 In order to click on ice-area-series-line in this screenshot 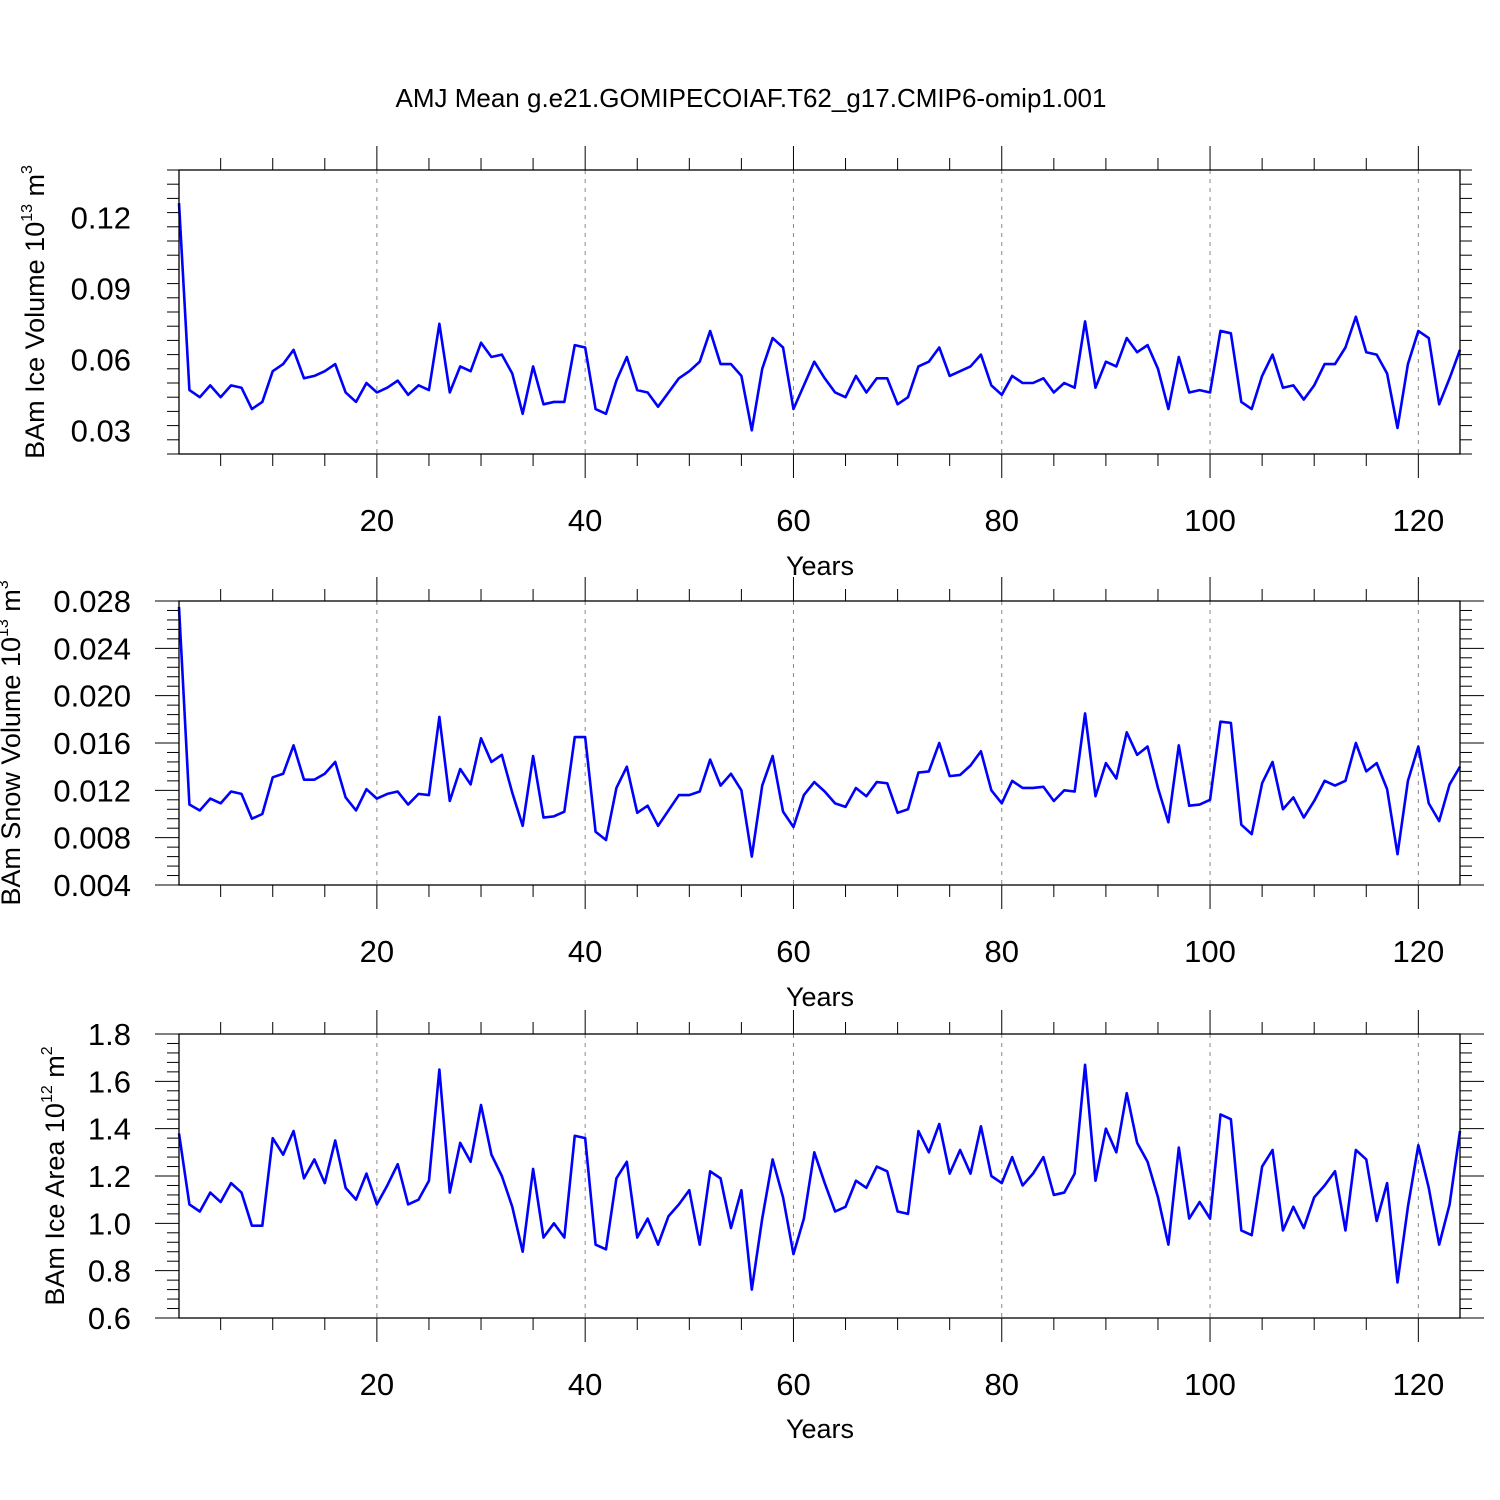, I will do `click(819, 1177)`.